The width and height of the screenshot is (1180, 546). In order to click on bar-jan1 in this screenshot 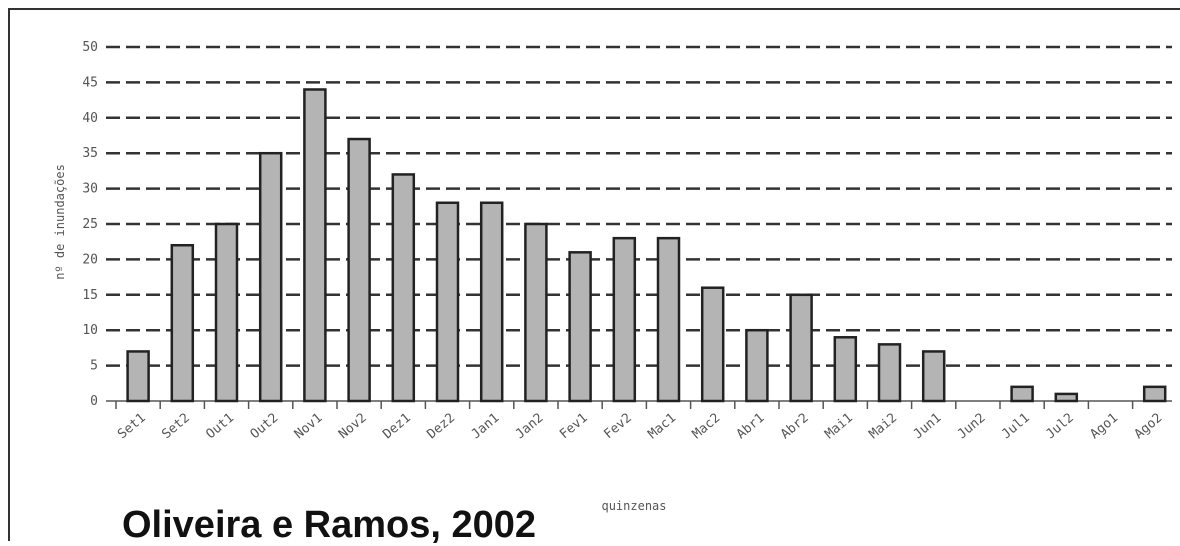, I will do `click(491, 302)`.